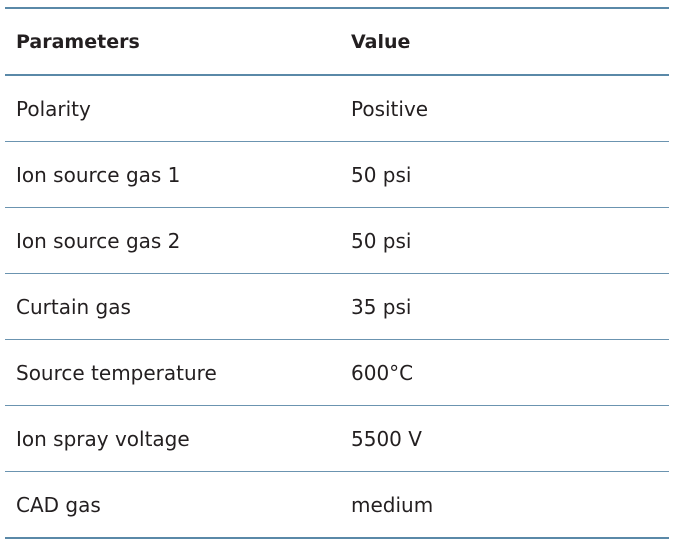  I want to click on parameter-cell: Ion source gas 2, so click(172, 240).